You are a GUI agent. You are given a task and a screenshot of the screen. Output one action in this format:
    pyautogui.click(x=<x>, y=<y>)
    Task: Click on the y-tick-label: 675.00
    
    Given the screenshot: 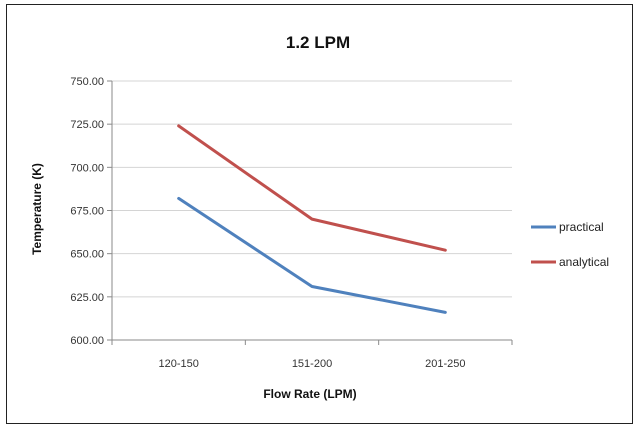 What is the action you would take?
    pyautogui.click(x=87, y=212)
    